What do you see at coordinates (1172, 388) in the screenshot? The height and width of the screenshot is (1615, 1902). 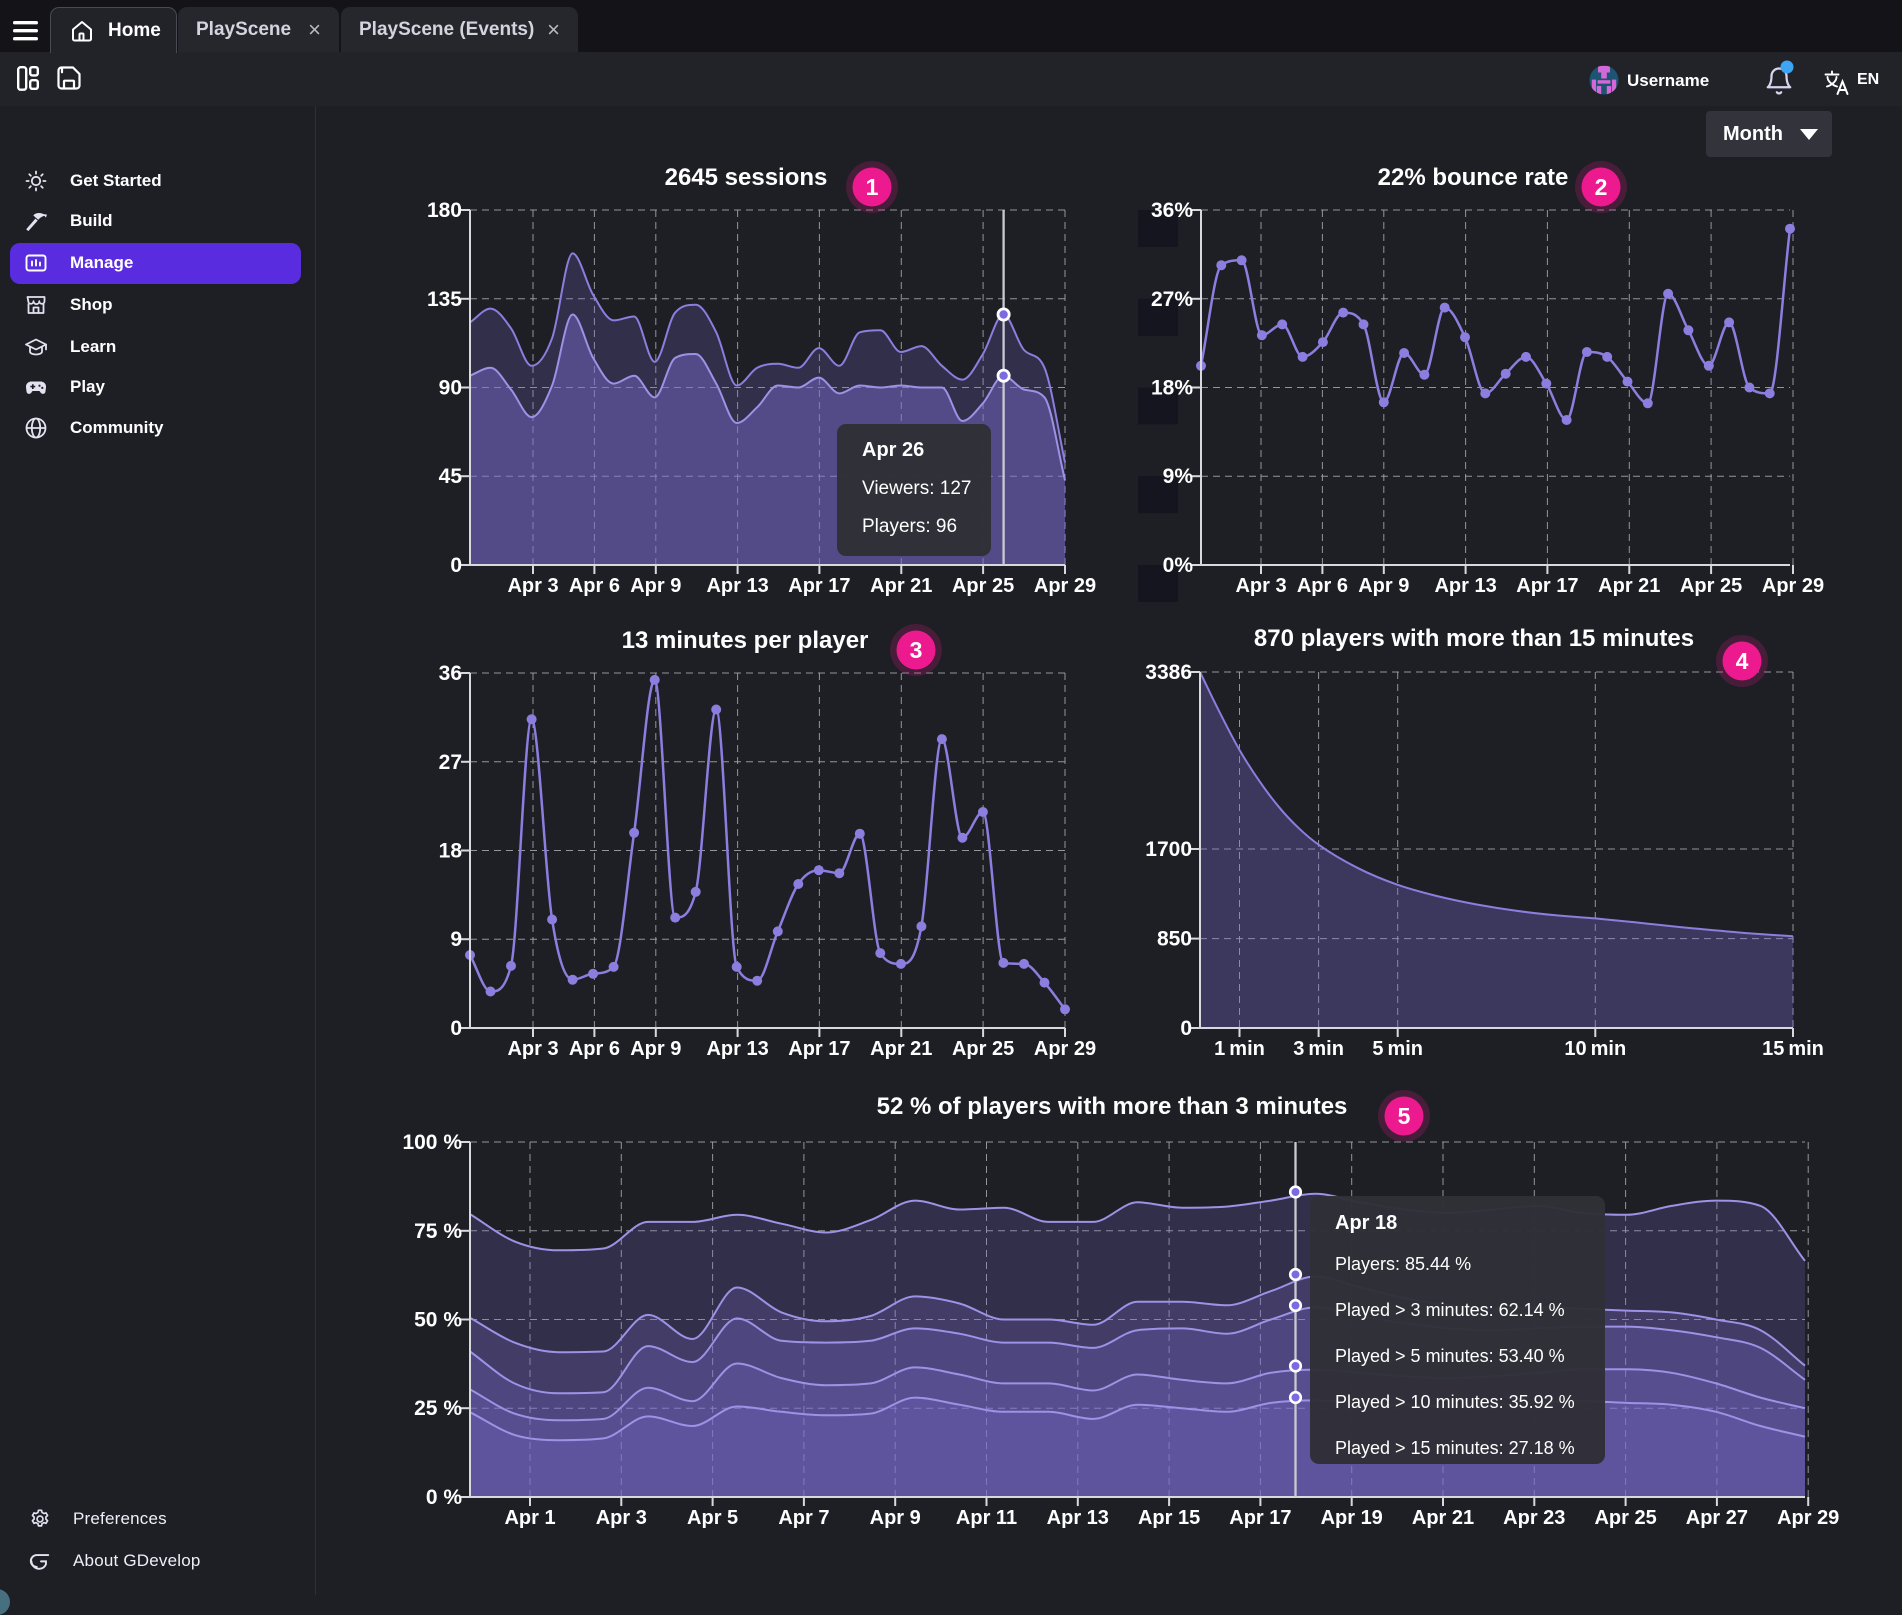 I see `svg-text: 18%` at bounding box center [1172, 388].